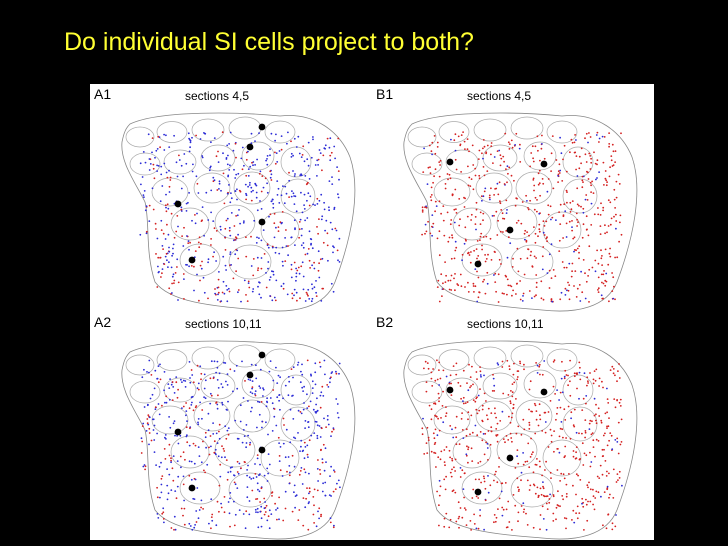 This screenshot has width=728, height=546. What do you see at coordinates (238, 212) in the screenshot?
I see `barrel-field-outline` at bounding box center [238, 212].